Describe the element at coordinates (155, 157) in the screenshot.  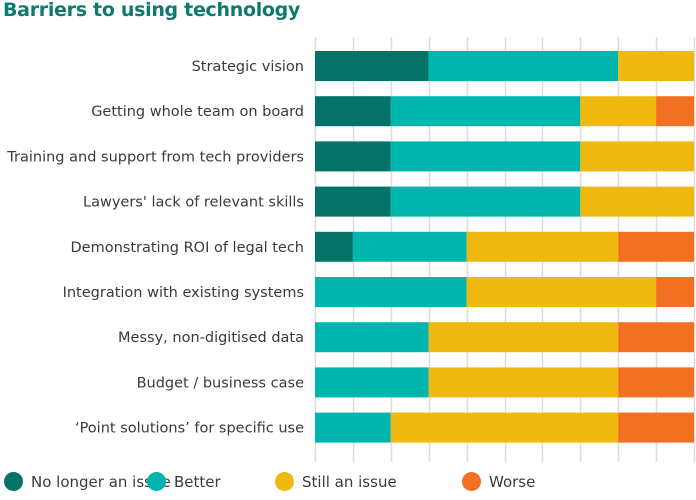
I see `category-label: Training and support from tech providers` at that location.